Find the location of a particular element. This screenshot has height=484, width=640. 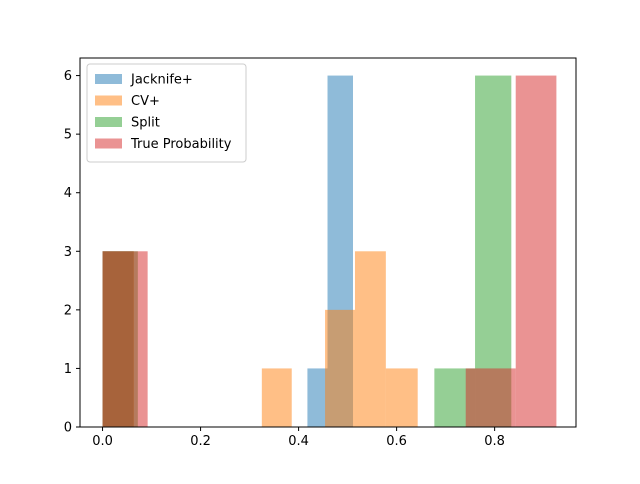

y-tick-label: 4 is located at coordinates (68, 193).